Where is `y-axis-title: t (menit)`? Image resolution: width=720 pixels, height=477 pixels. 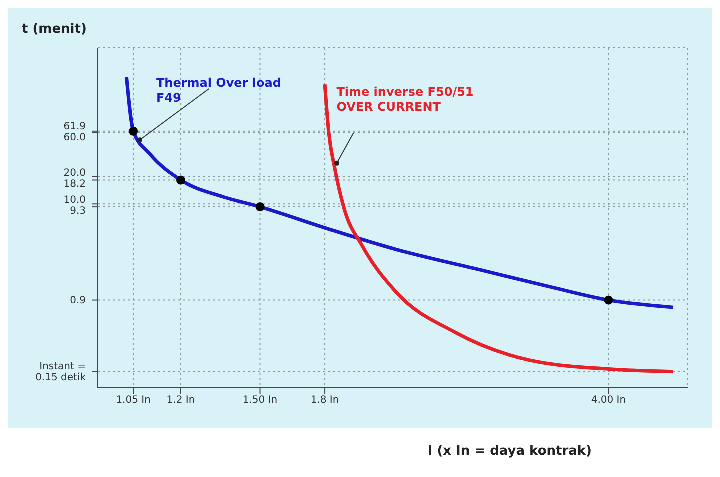
y-axis-title: t (menit) is located at coordinates (54, 29).